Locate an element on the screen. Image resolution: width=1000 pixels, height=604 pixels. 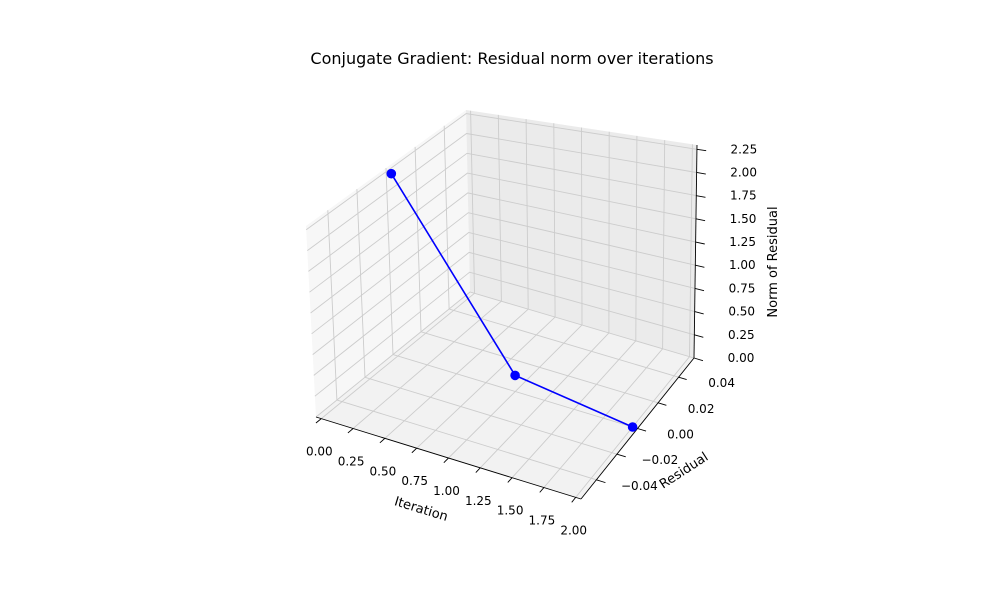
x-tick-label: 0.50 is located at coordinates (383, 471).